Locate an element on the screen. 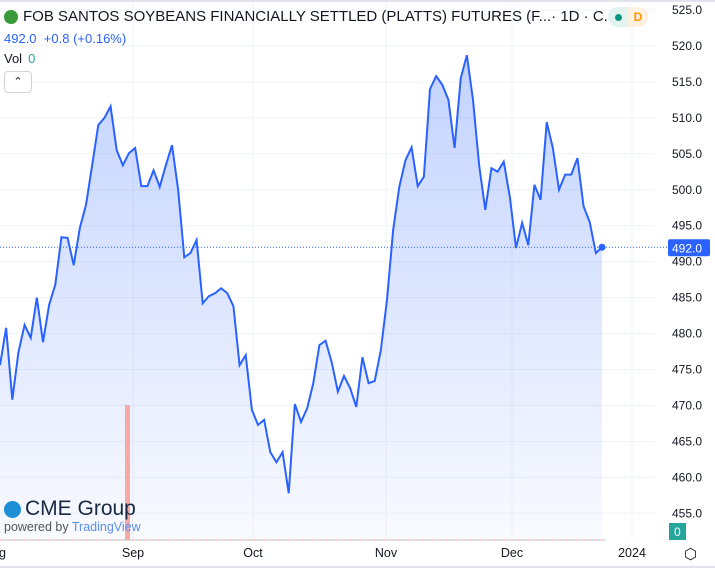 This screenshot has height=569, width=715. y-tick-label: 525.0 is located at coordinates (687, 10).